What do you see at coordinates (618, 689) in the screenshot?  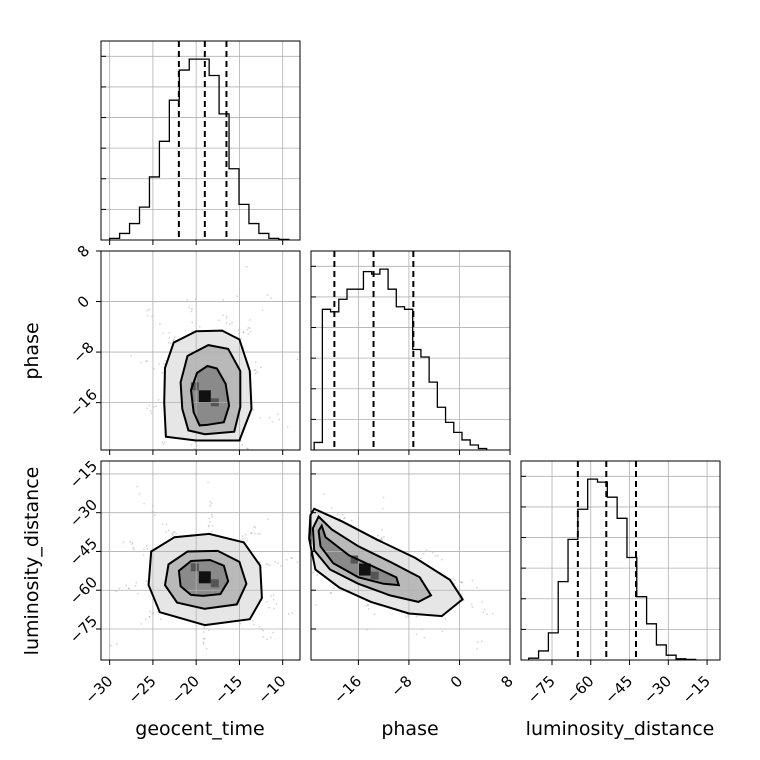 I see `x-tick-label-luminosity-distance: −45` at bounding box center [618, 689].